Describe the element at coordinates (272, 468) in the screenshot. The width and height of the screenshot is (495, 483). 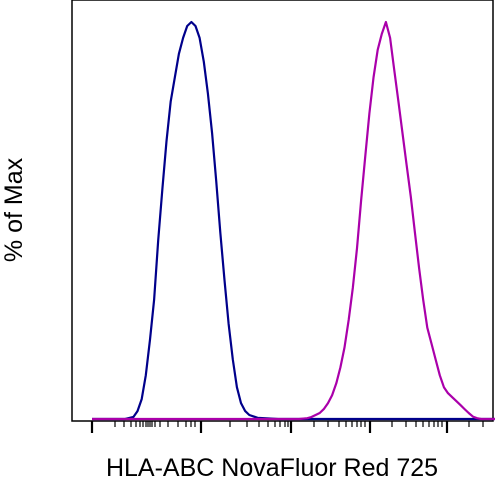
I see `x-axis-label: HLA-ABC NovaFluor Red 725` at that location.